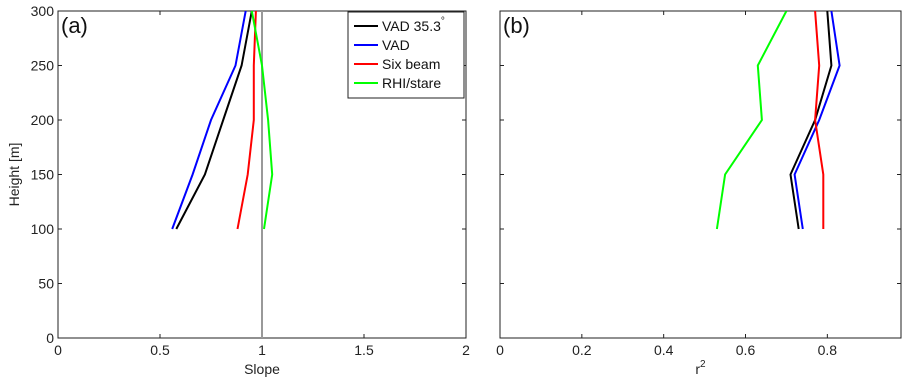 The height and width of the screenshot is (382, 909). What do you see at coordinates (43, 120) in the screenshot?
I see `y-tick-label: 200` at bounding box center [43, 120].